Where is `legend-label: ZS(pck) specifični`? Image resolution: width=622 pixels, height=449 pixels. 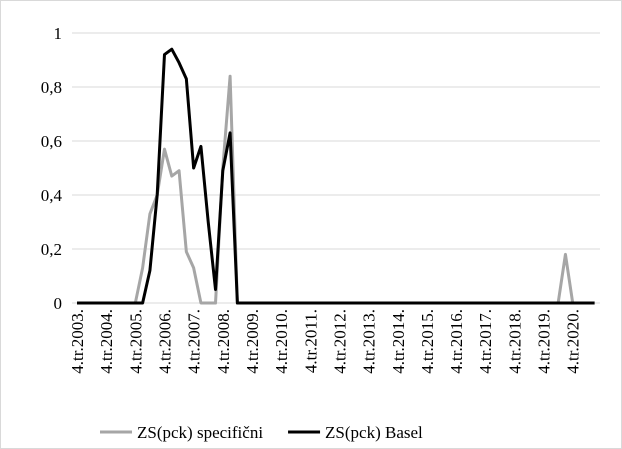
legend-label: ZS(pck) specifični is located at coordinates (200, 432).